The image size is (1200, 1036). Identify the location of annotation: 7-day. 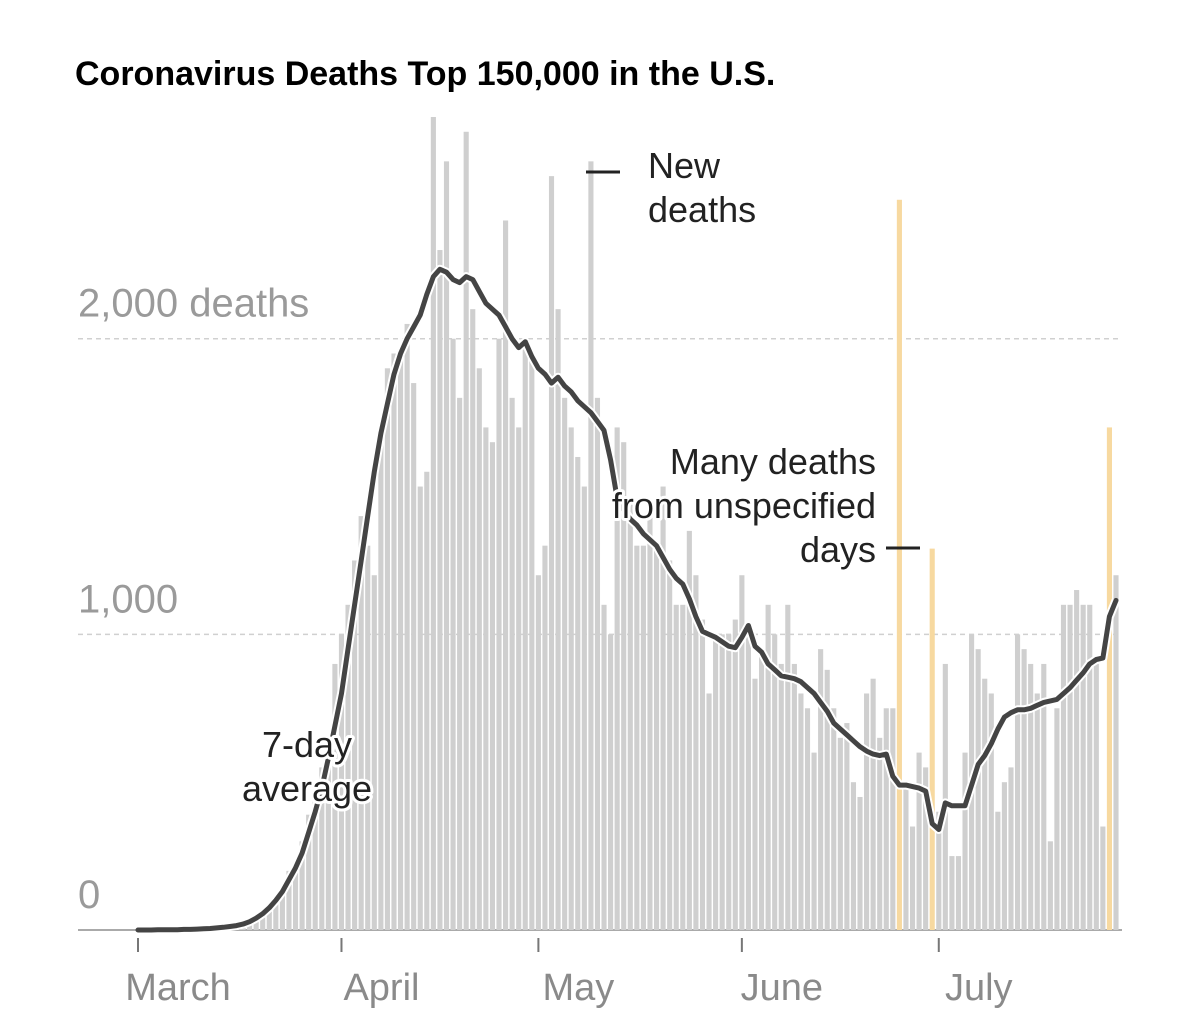
(307, 744).